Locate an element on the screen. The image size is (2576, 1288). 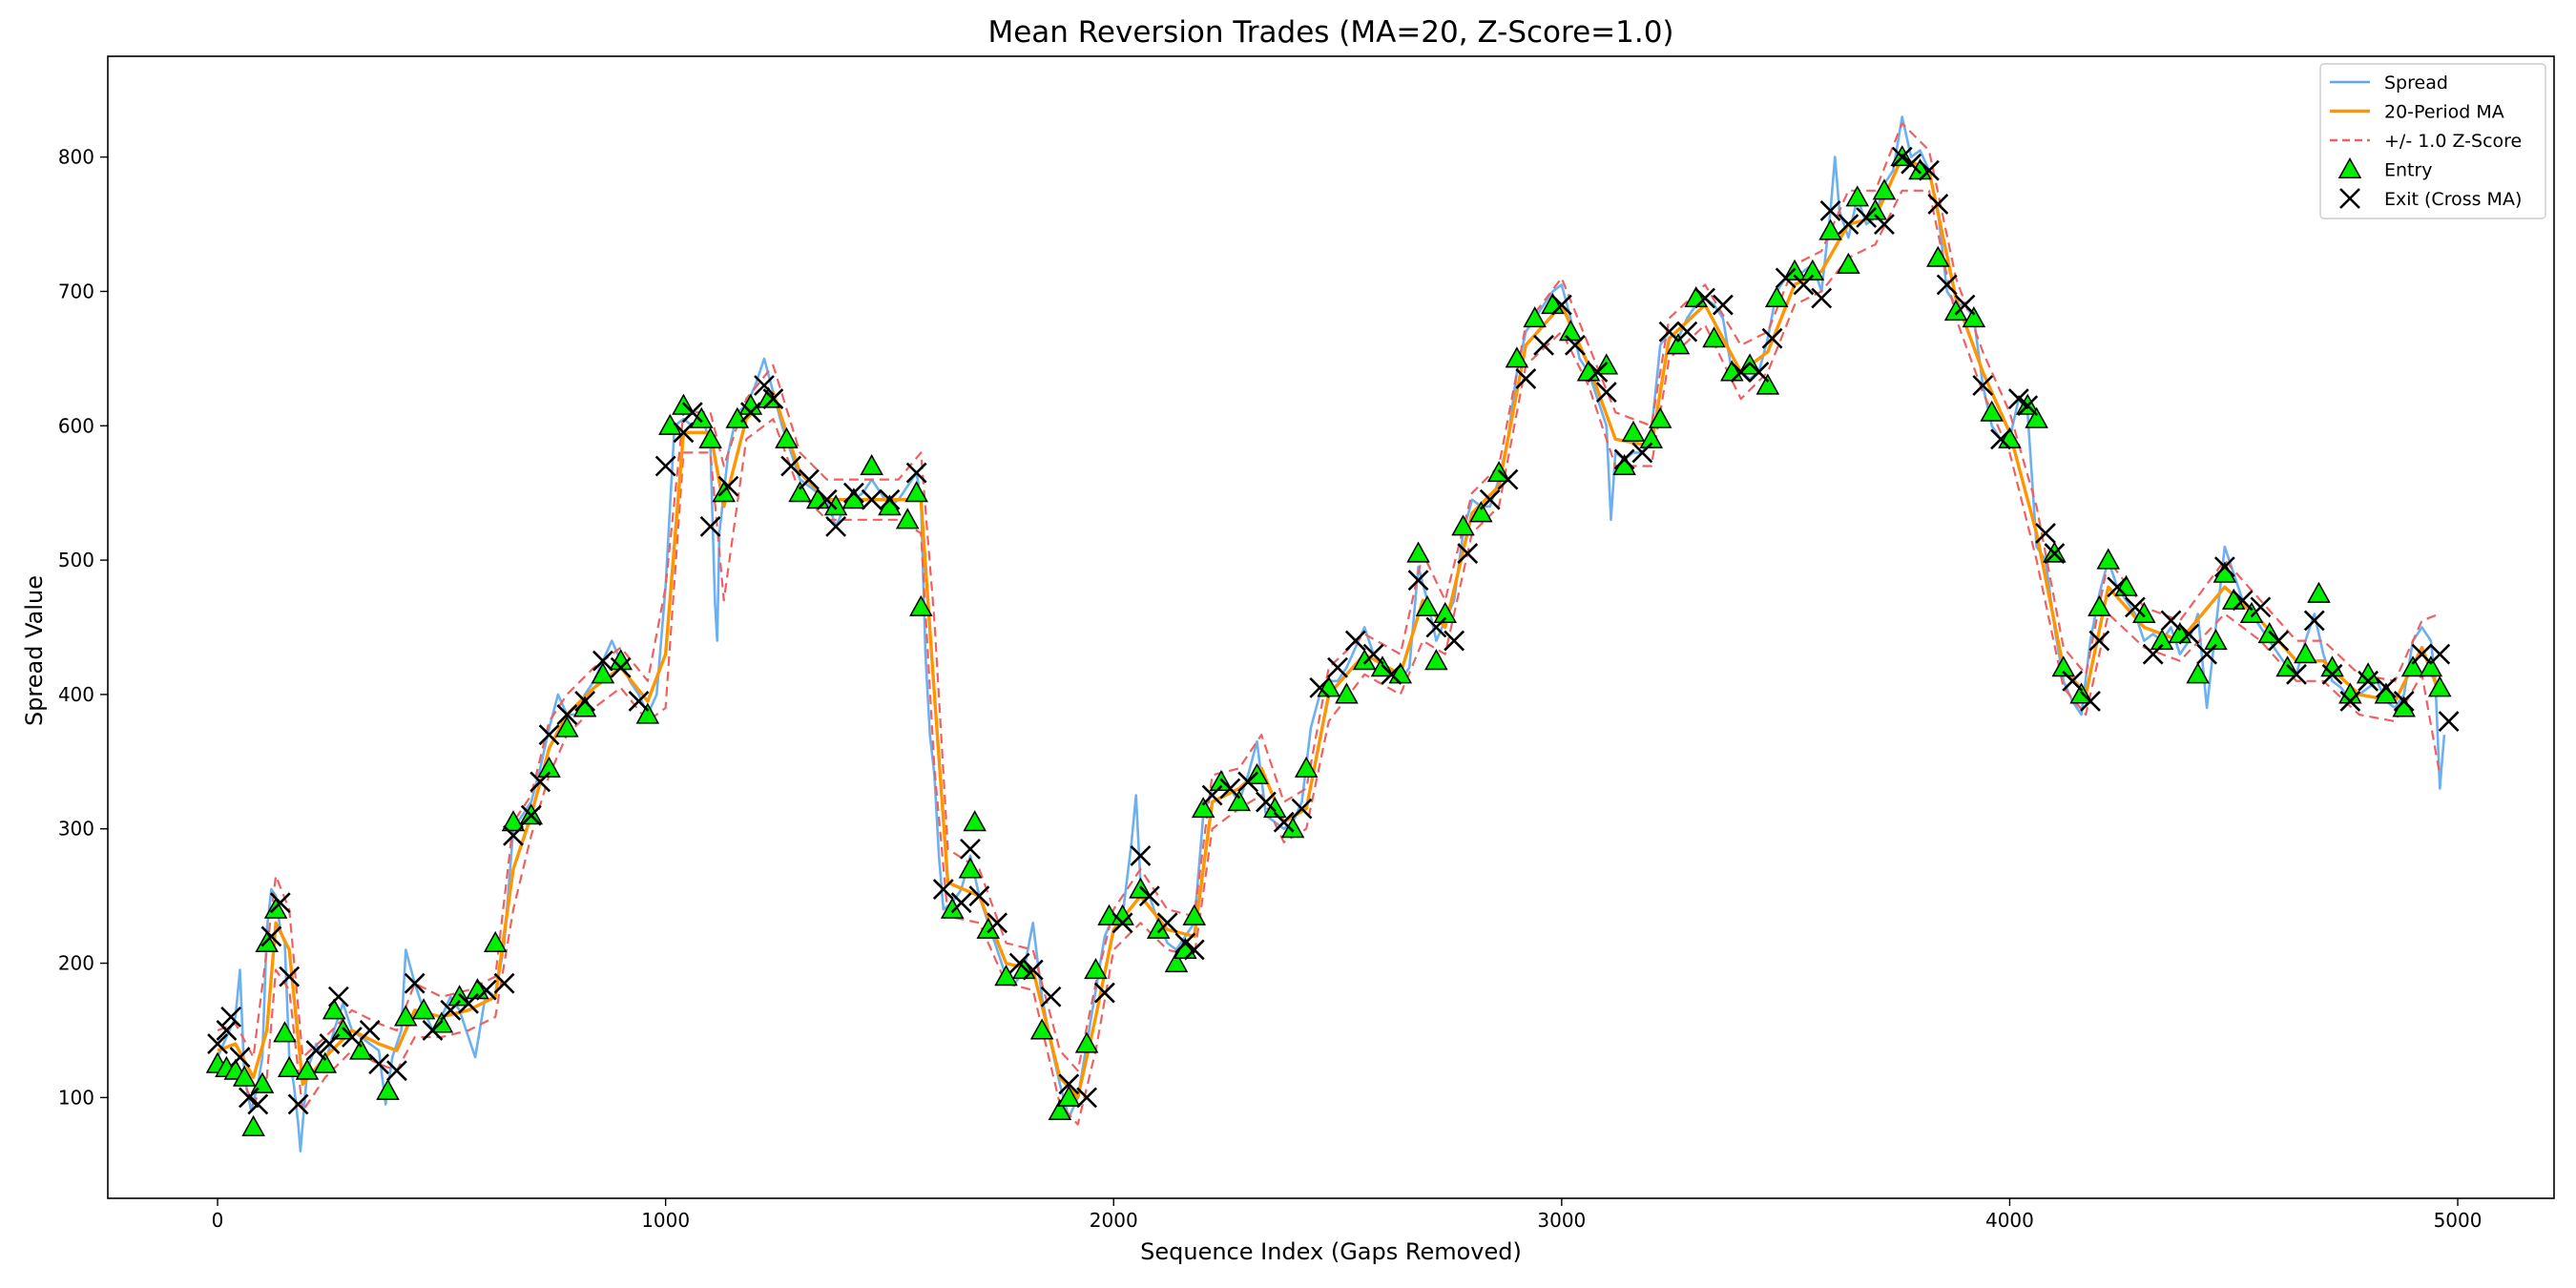
x-tick-label: 5000 is located at coordinates (2458, 1220).